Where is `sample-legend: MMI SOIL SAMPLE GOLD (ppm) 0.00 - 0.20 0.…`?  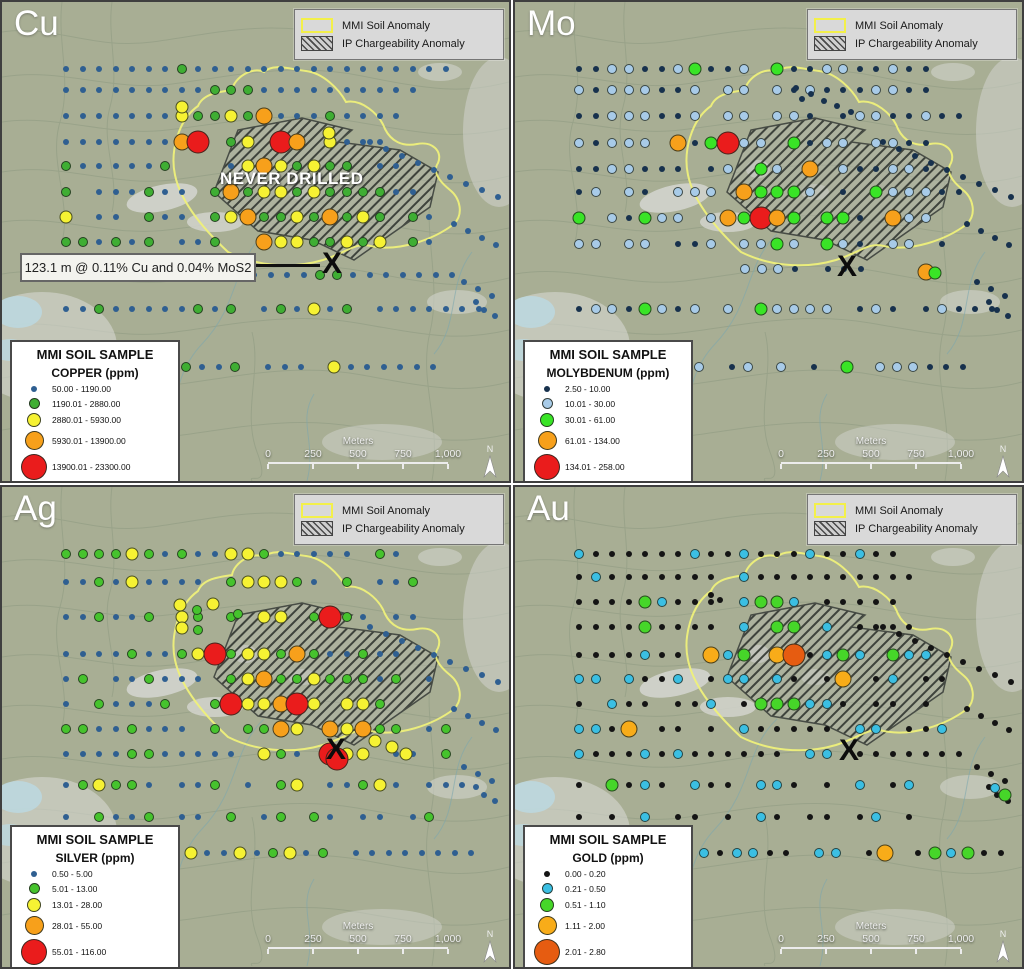 sample-legend: MMI SOIL SAMPLE GOLD (ppm) 0.00 - 0.20 0.… is located at coordinates (608, 896).